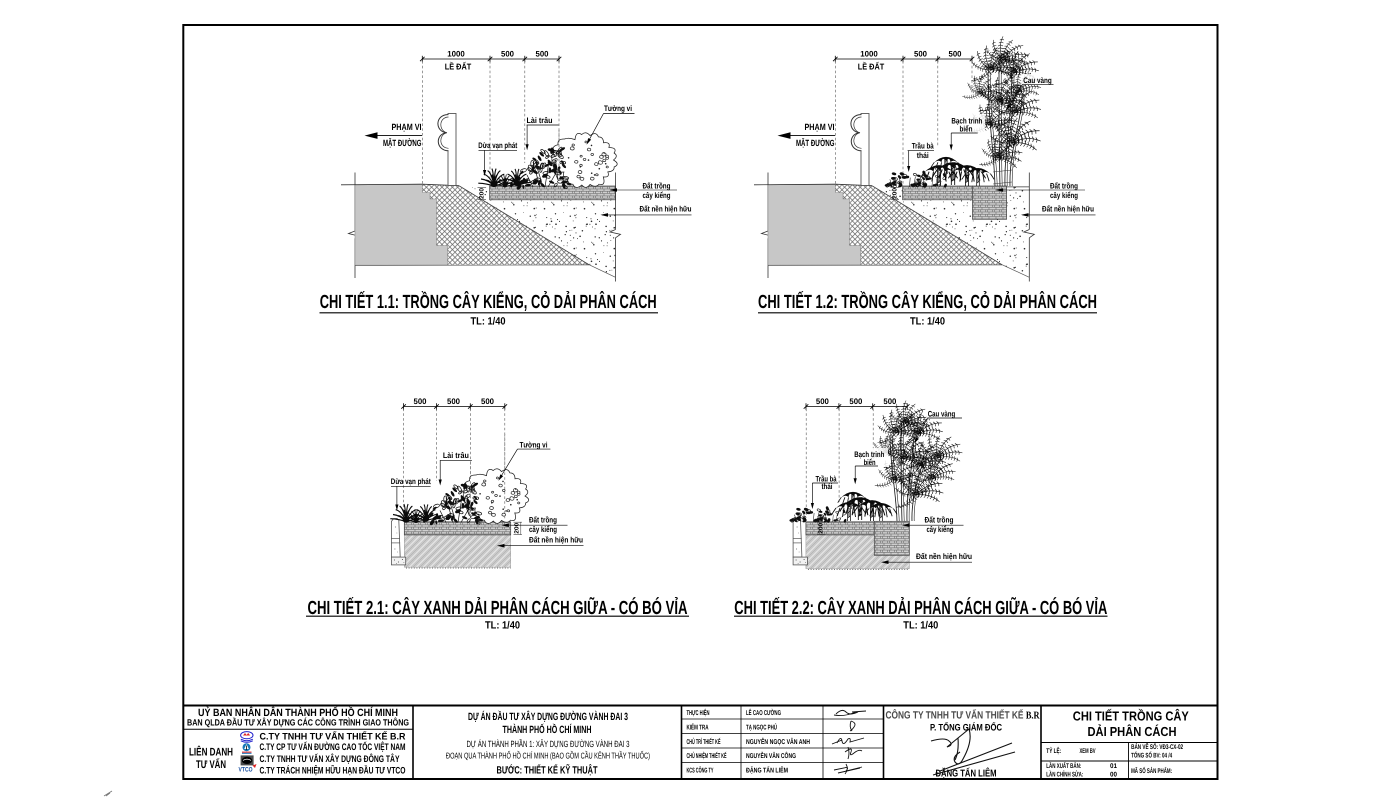 The height and width of the screenshot is (800, 1400). Describe the element at coordinates (1151, 770) in the screenshot. I see `svg-text: MÃ SỐ SẢN PHẨM:` at that location.